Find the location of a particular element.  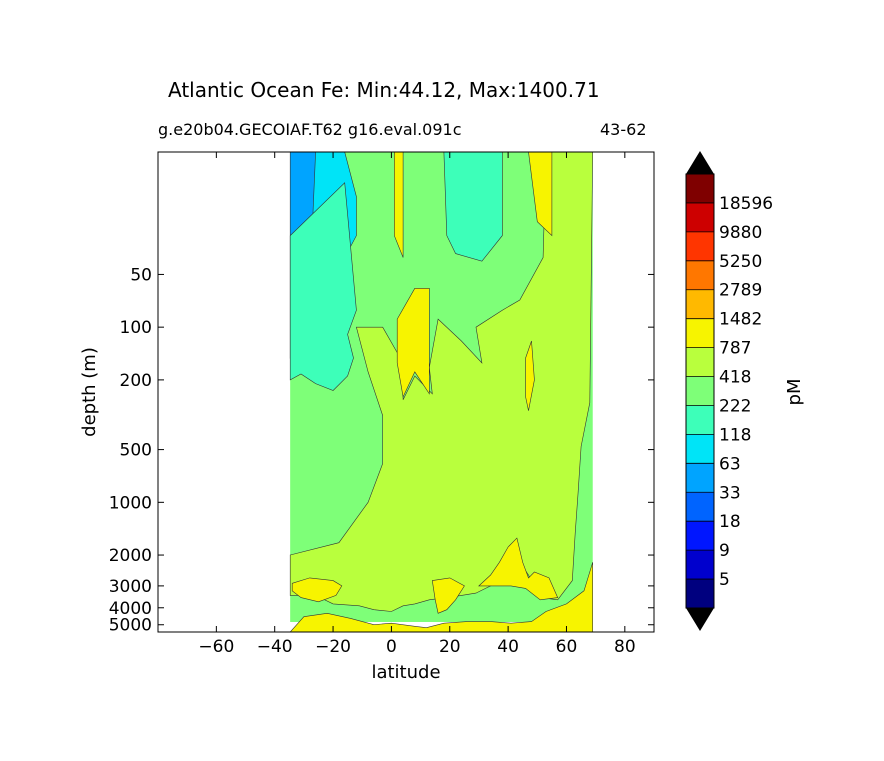

y-tick-label: 50 is located at coordinates (141, 275).